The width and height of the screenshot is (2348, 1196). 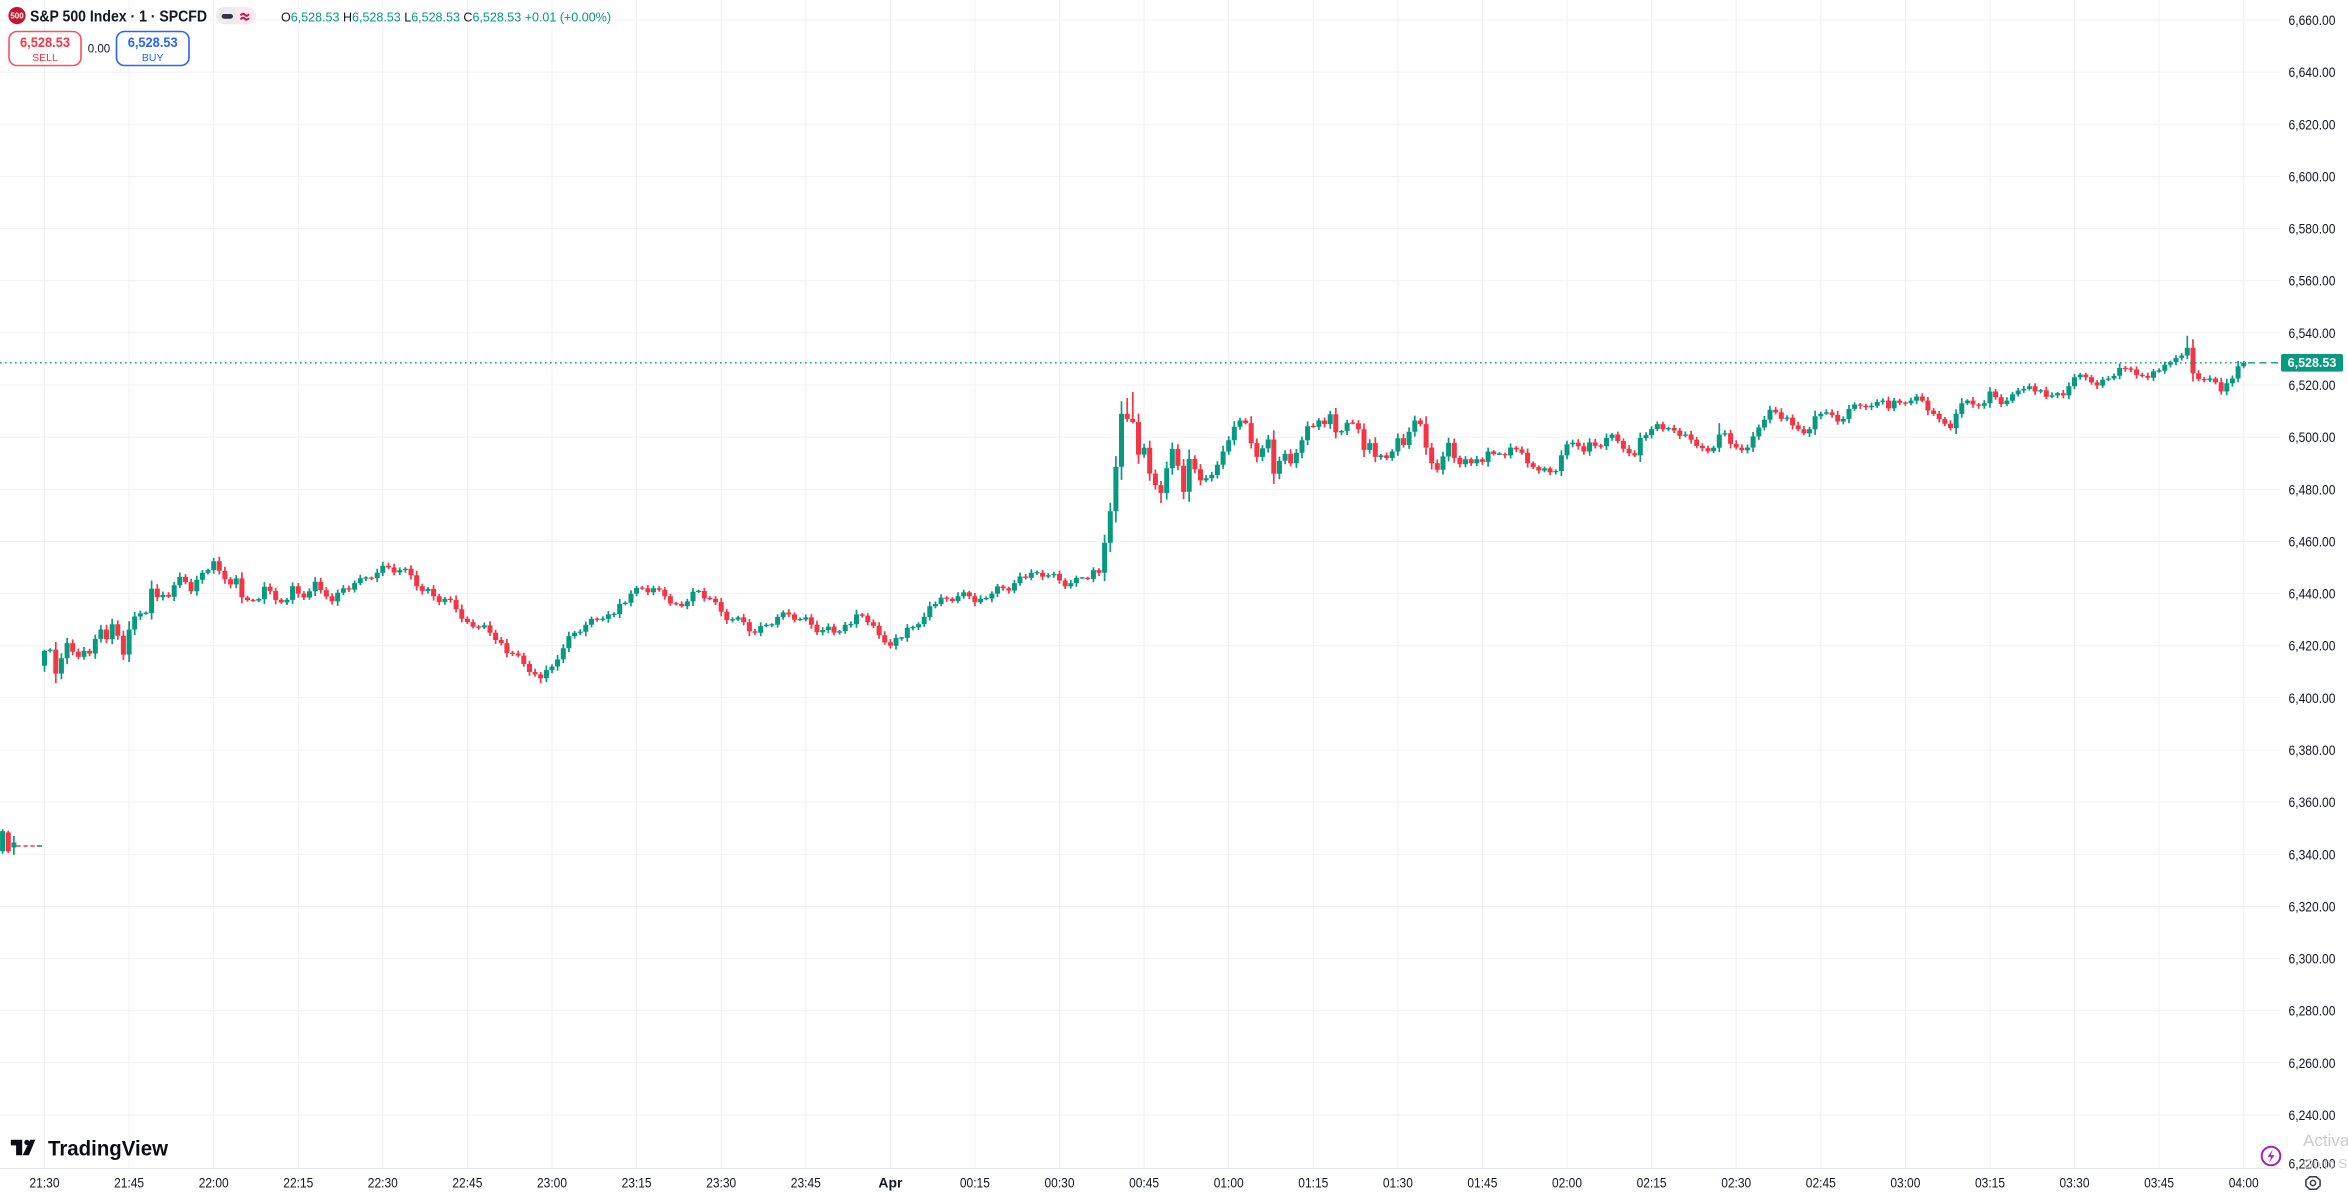 What do you see at coordinates (721, 1183) in the screenshot?
I see `svg-text: 23:30` at bounding box center [721, 1183].